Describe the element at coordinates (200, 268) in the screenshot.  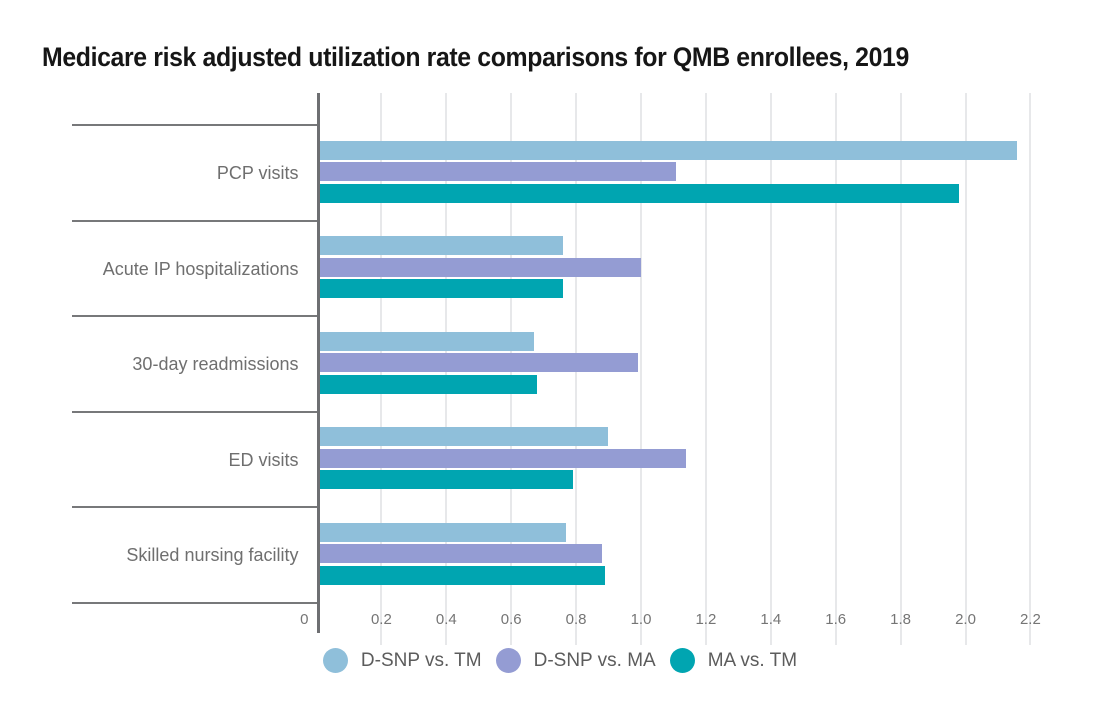
I see `category-label: Acute IP hospitalizations` at that location.